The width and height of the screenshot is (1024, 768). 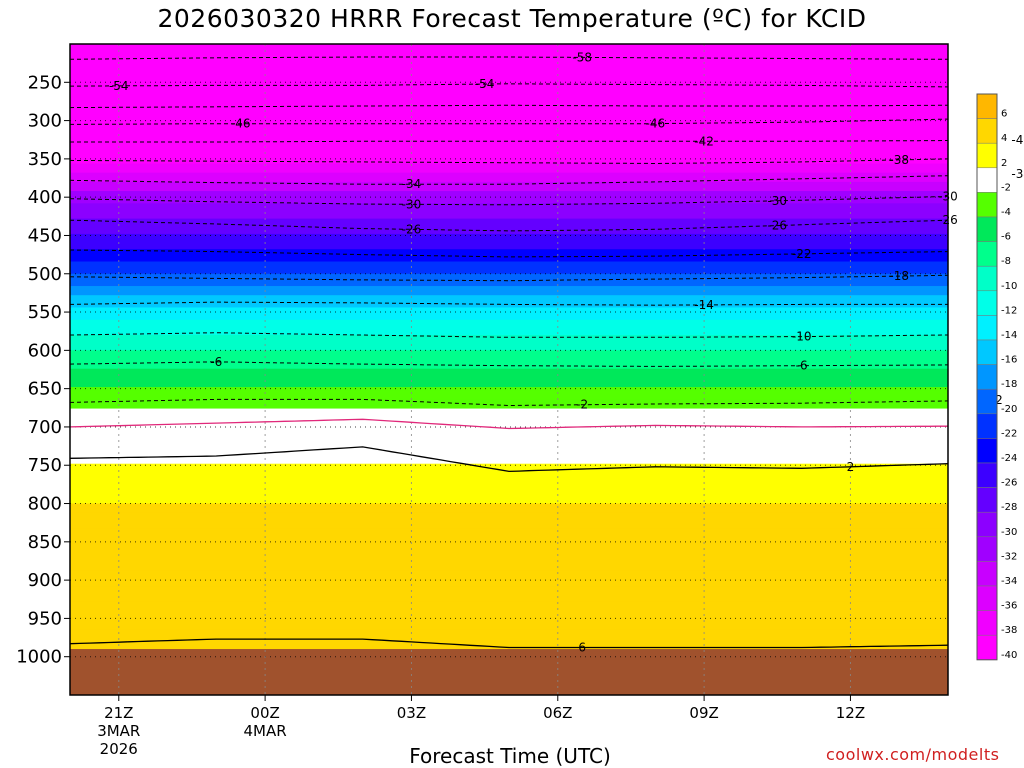 I want to click on pressure-tick-label: 800, so click(x=45, y=504).